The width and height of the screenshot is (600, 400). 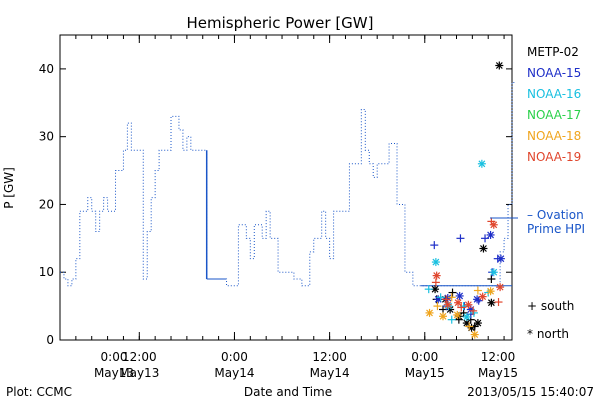 I want to click on footer-left: Plot: CCMC, so click(x=39, y=392).